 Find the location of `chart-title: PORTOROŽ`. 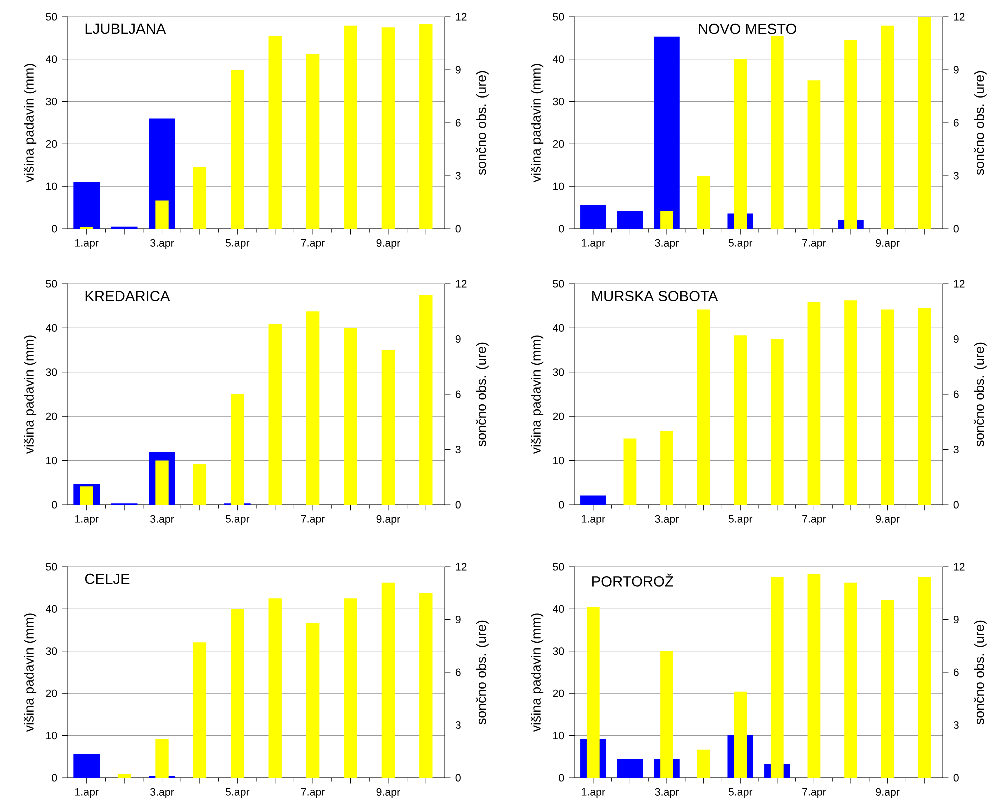

chart-title: PORTOROŽ is located at coordinates (633, 580).